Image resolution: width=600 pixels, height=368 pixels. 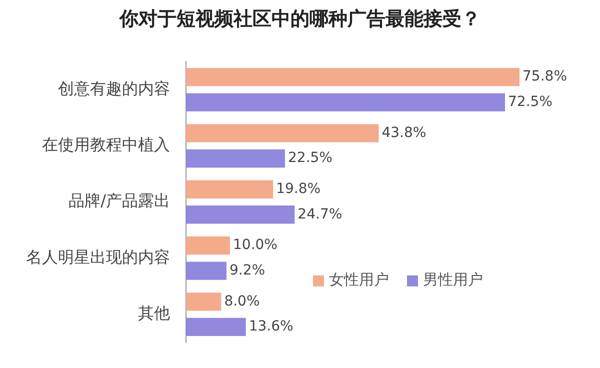 What do you see at coordinates (247, 270) in the screenshot?
I see `data-label: 9.2%` at bounding box center [247, 270].